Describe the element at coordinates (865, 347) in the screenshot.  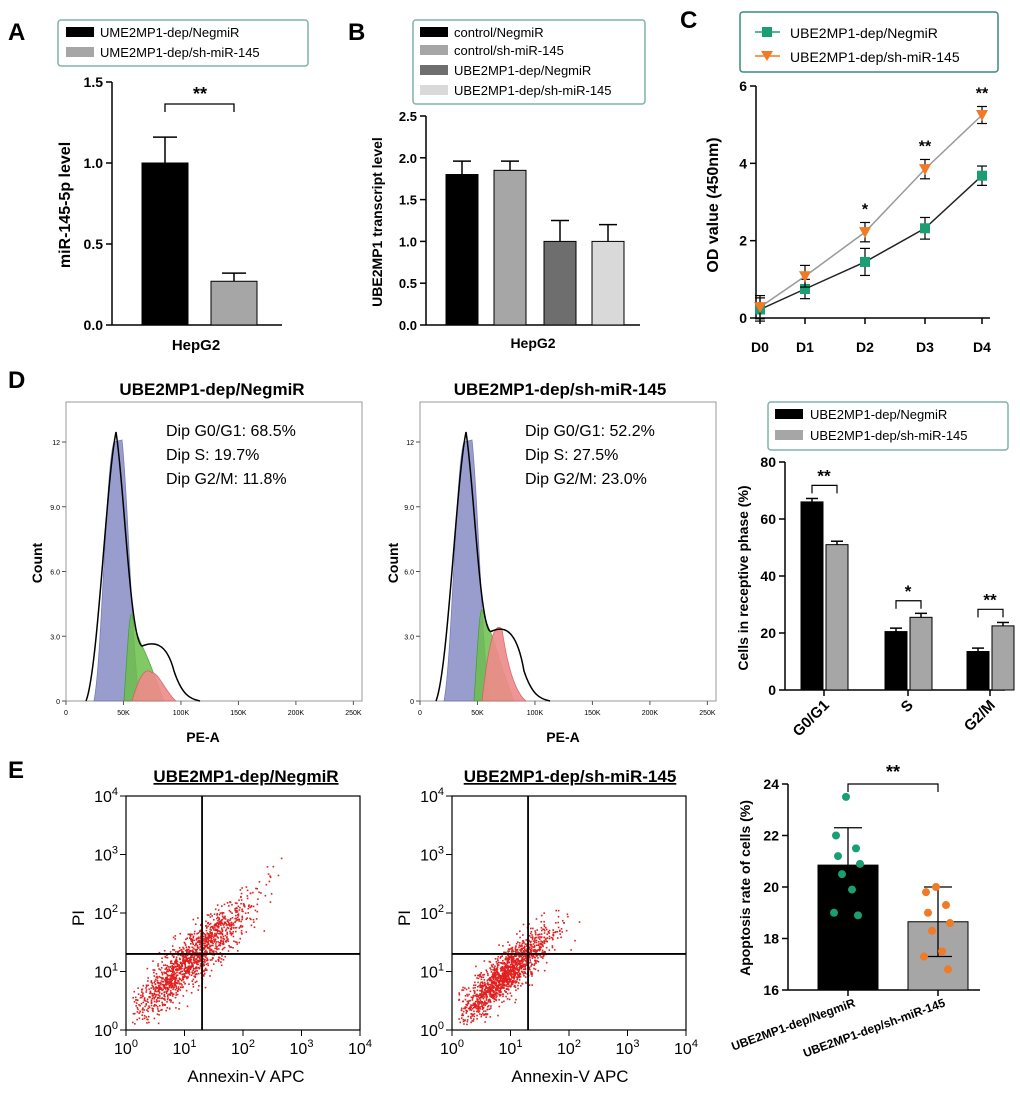
I see `x-tick-label: D2` at that location.